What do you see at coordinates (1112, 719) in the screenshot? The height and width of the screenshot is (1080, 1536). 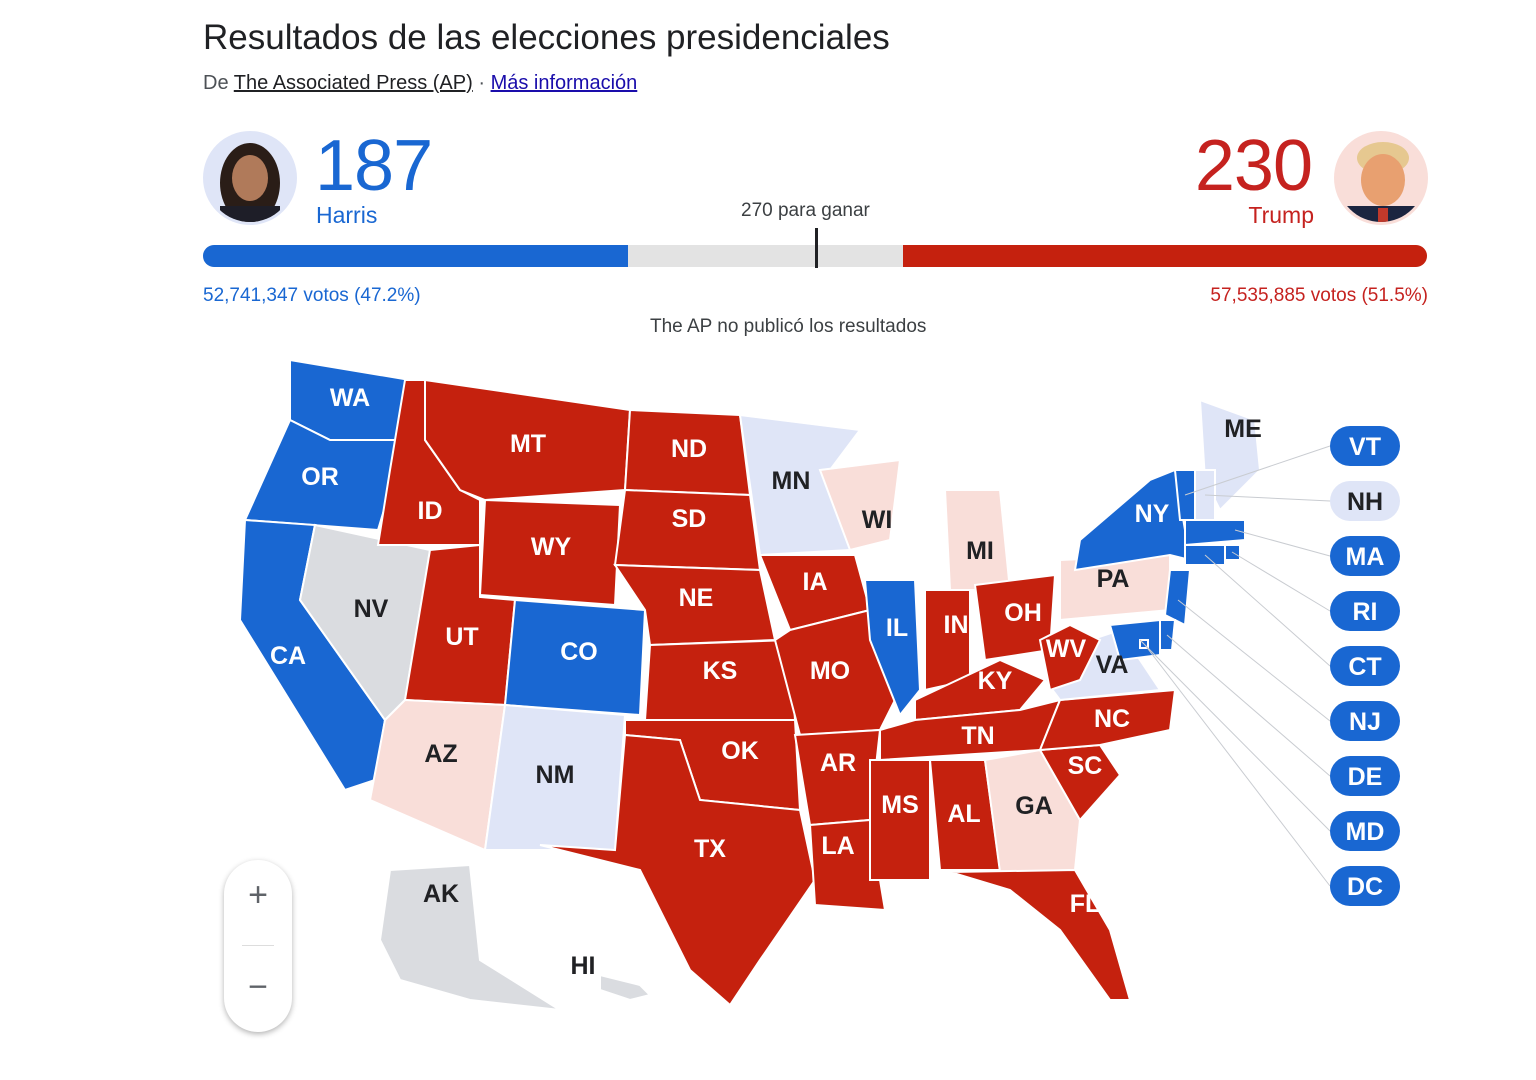 I see `state-label: NC` at bounding box center [1112, 719].